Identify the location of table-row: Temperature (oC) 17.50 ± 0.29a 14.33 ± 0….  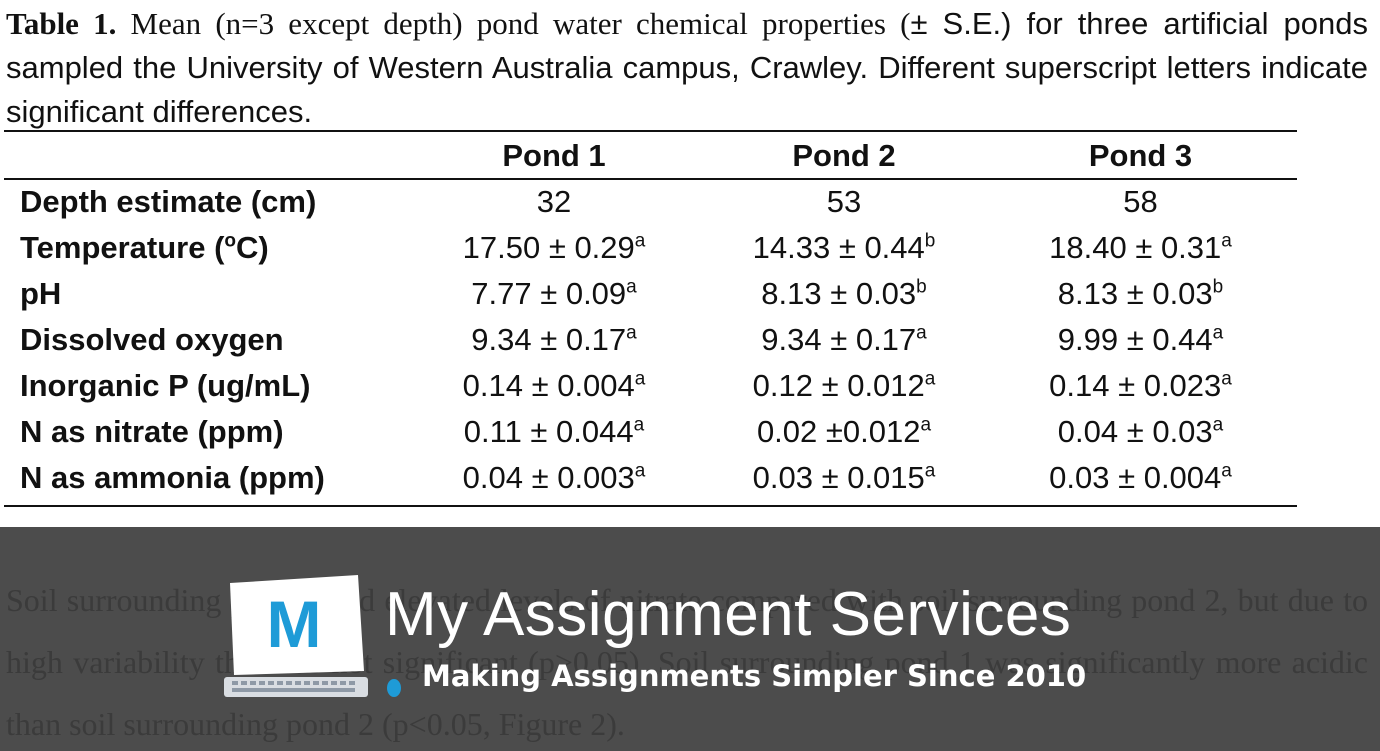
(650, 248).